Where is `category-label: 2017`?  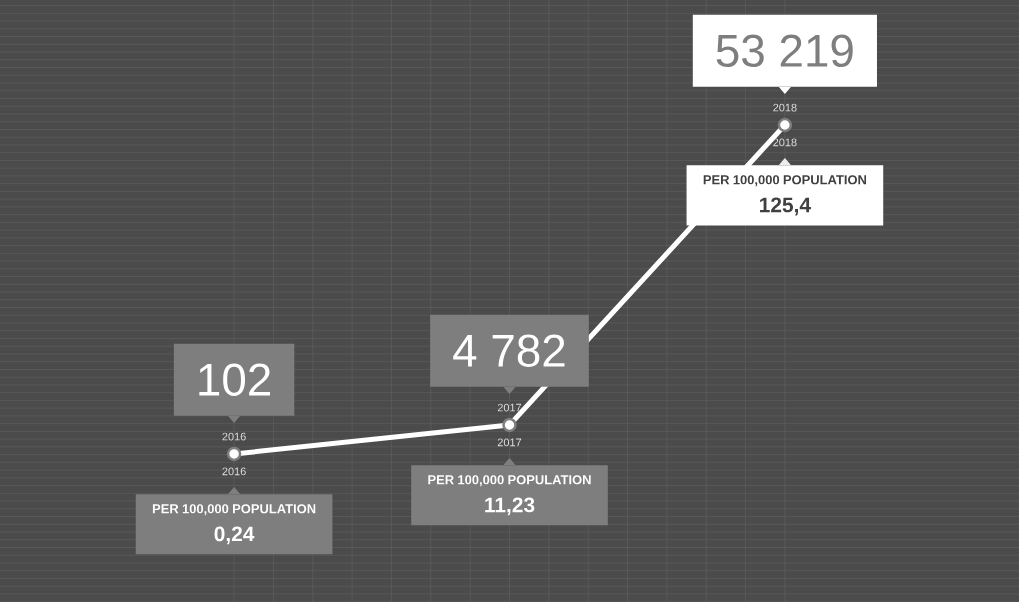 category-label: 2017 is located at coordinates (509, 442).